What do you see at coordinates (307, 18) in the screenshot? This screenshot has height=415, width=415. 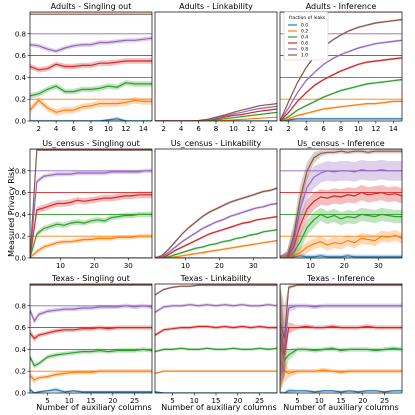 I see `legend-title: fraction of leaks` at bounding box center [307, 18].